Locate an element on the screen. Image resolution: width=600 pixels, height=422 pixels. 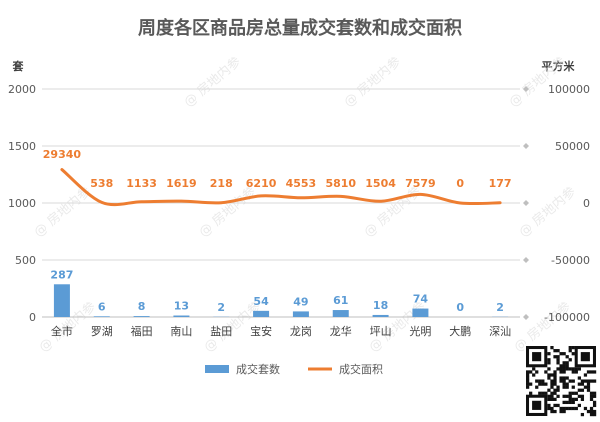
left-tick-label: 0 is located at coordinates (32, 317).